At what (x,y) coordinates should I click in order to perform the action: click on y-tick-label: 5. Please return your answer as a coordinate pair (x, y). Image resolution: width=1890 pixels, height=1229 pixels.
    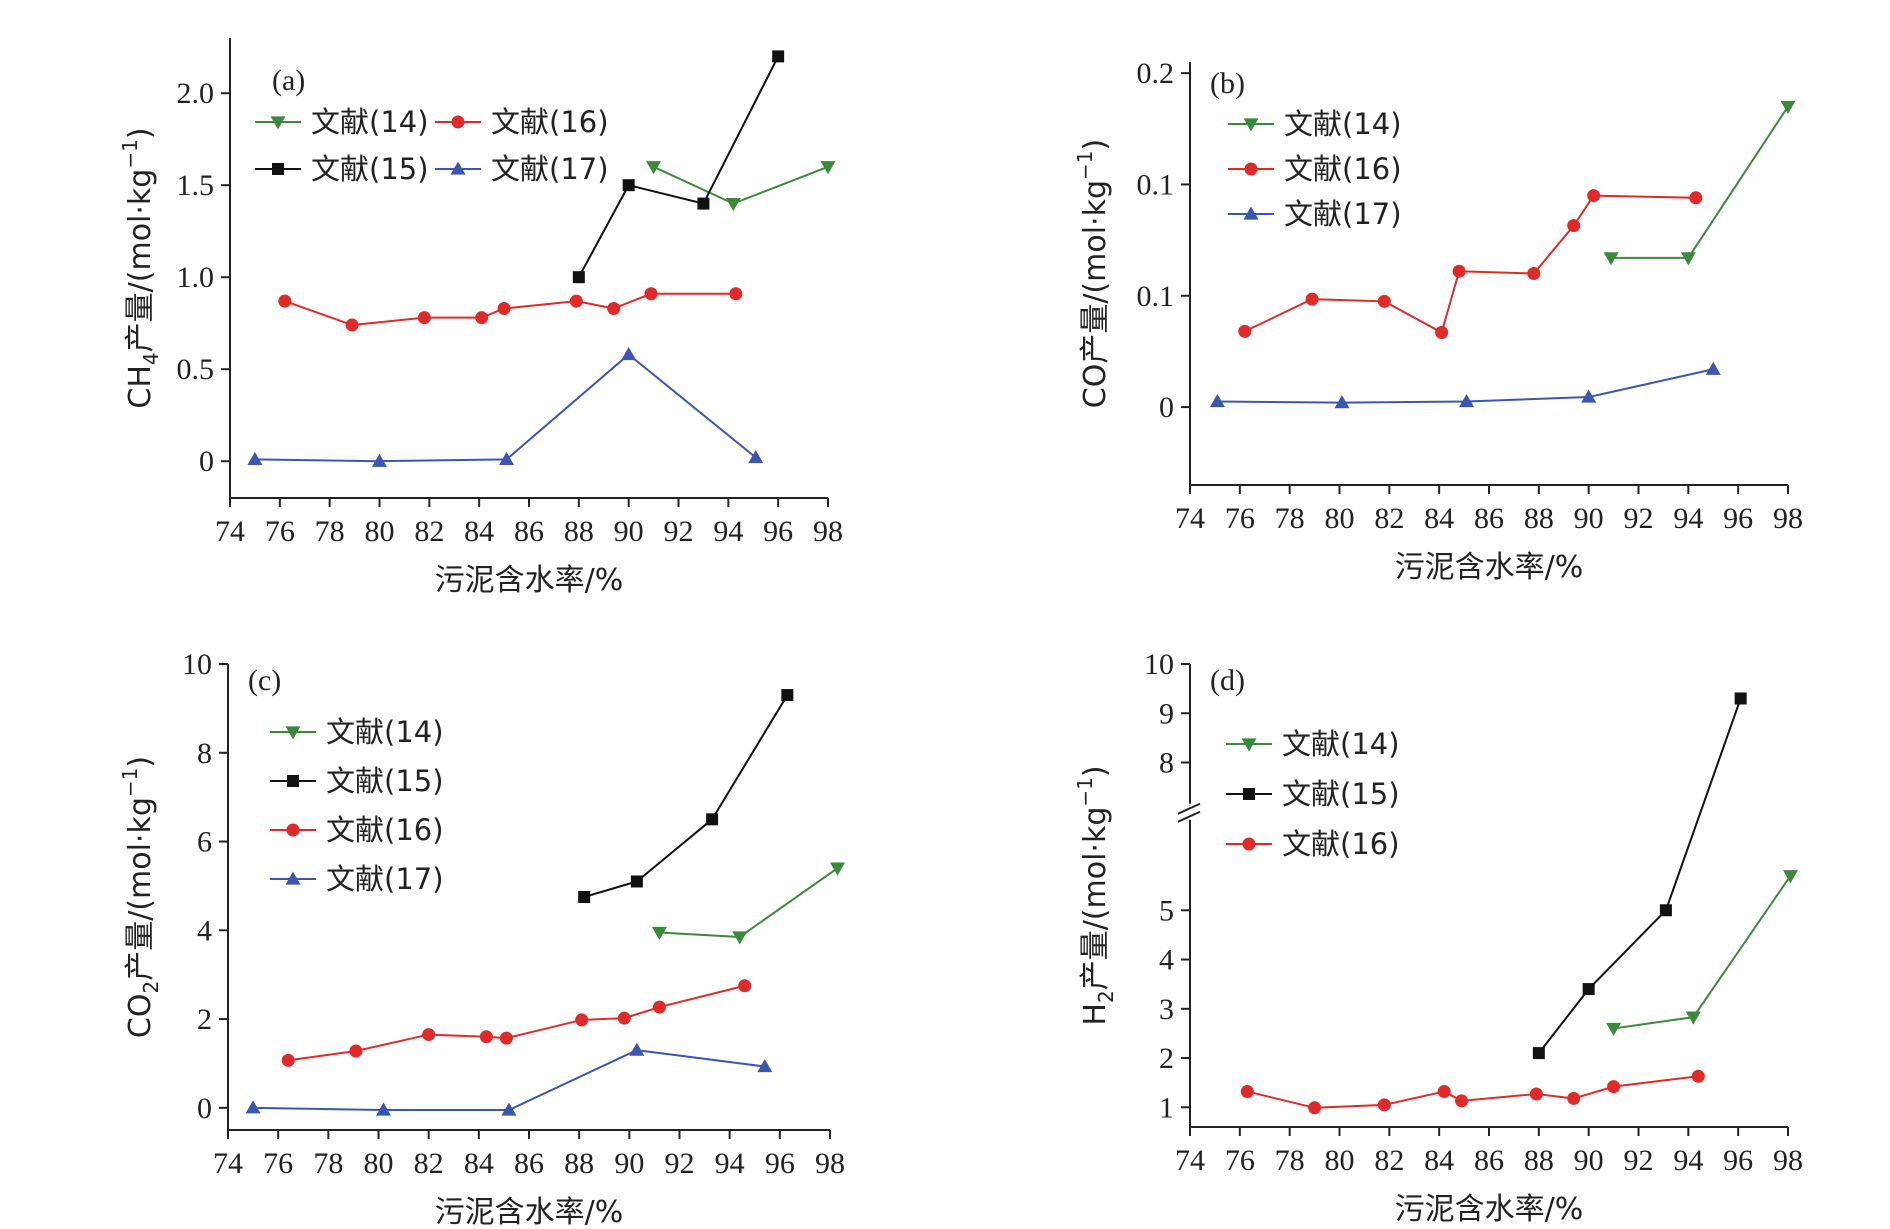
    Looking at the image, I should click on (1166, 910).